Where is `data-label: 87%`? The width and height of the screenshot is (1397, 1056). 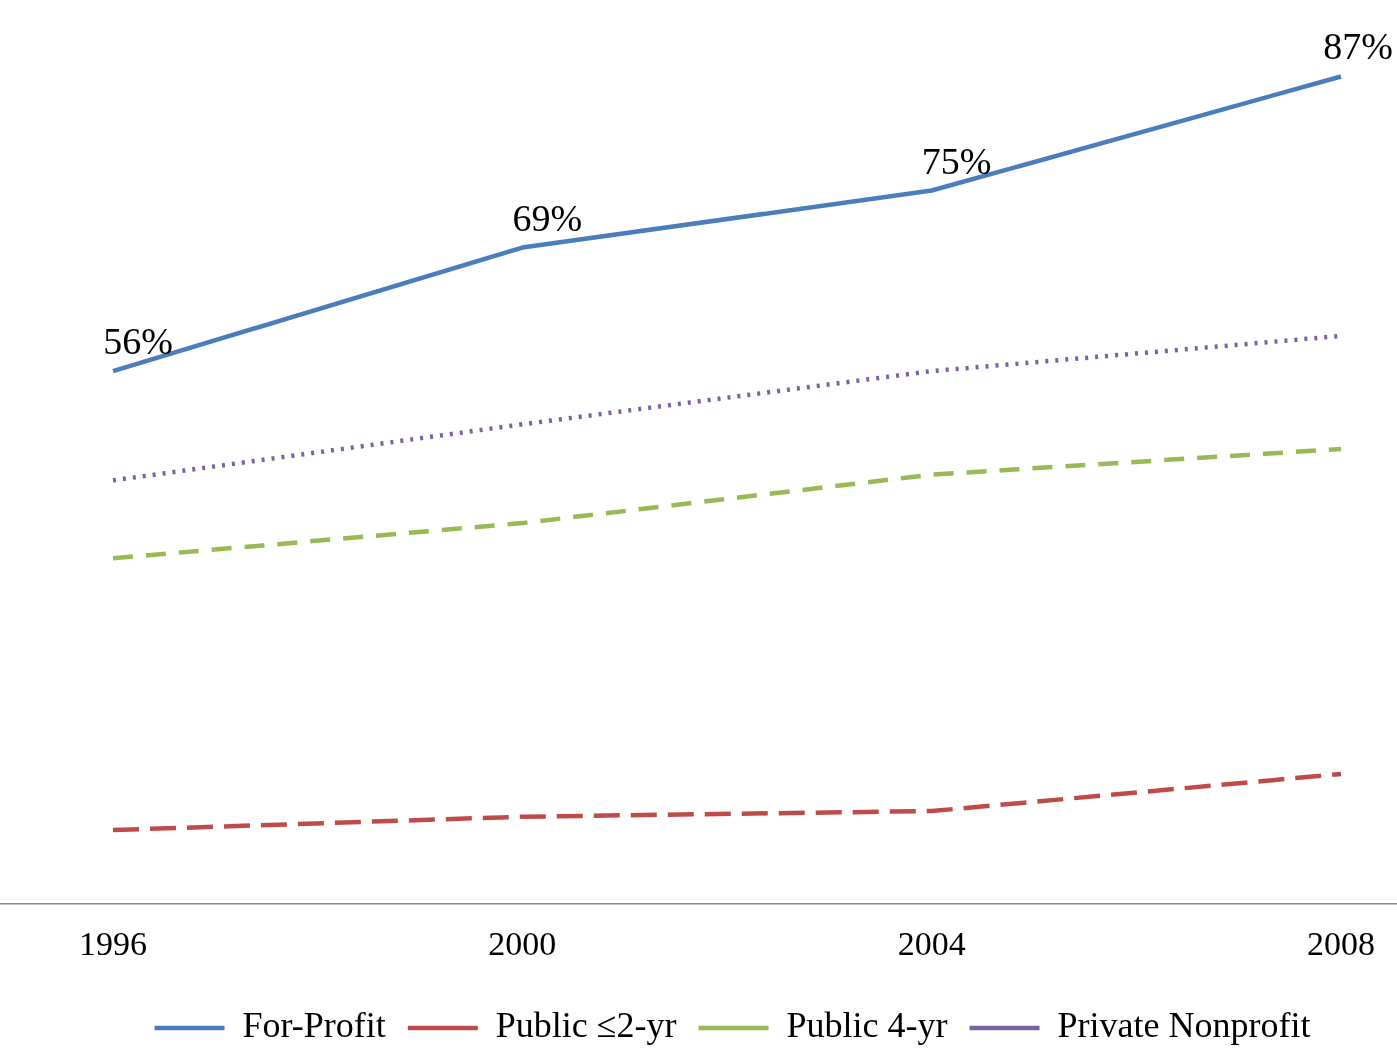 data-label: 87% is located at coordinates (1358, 46).